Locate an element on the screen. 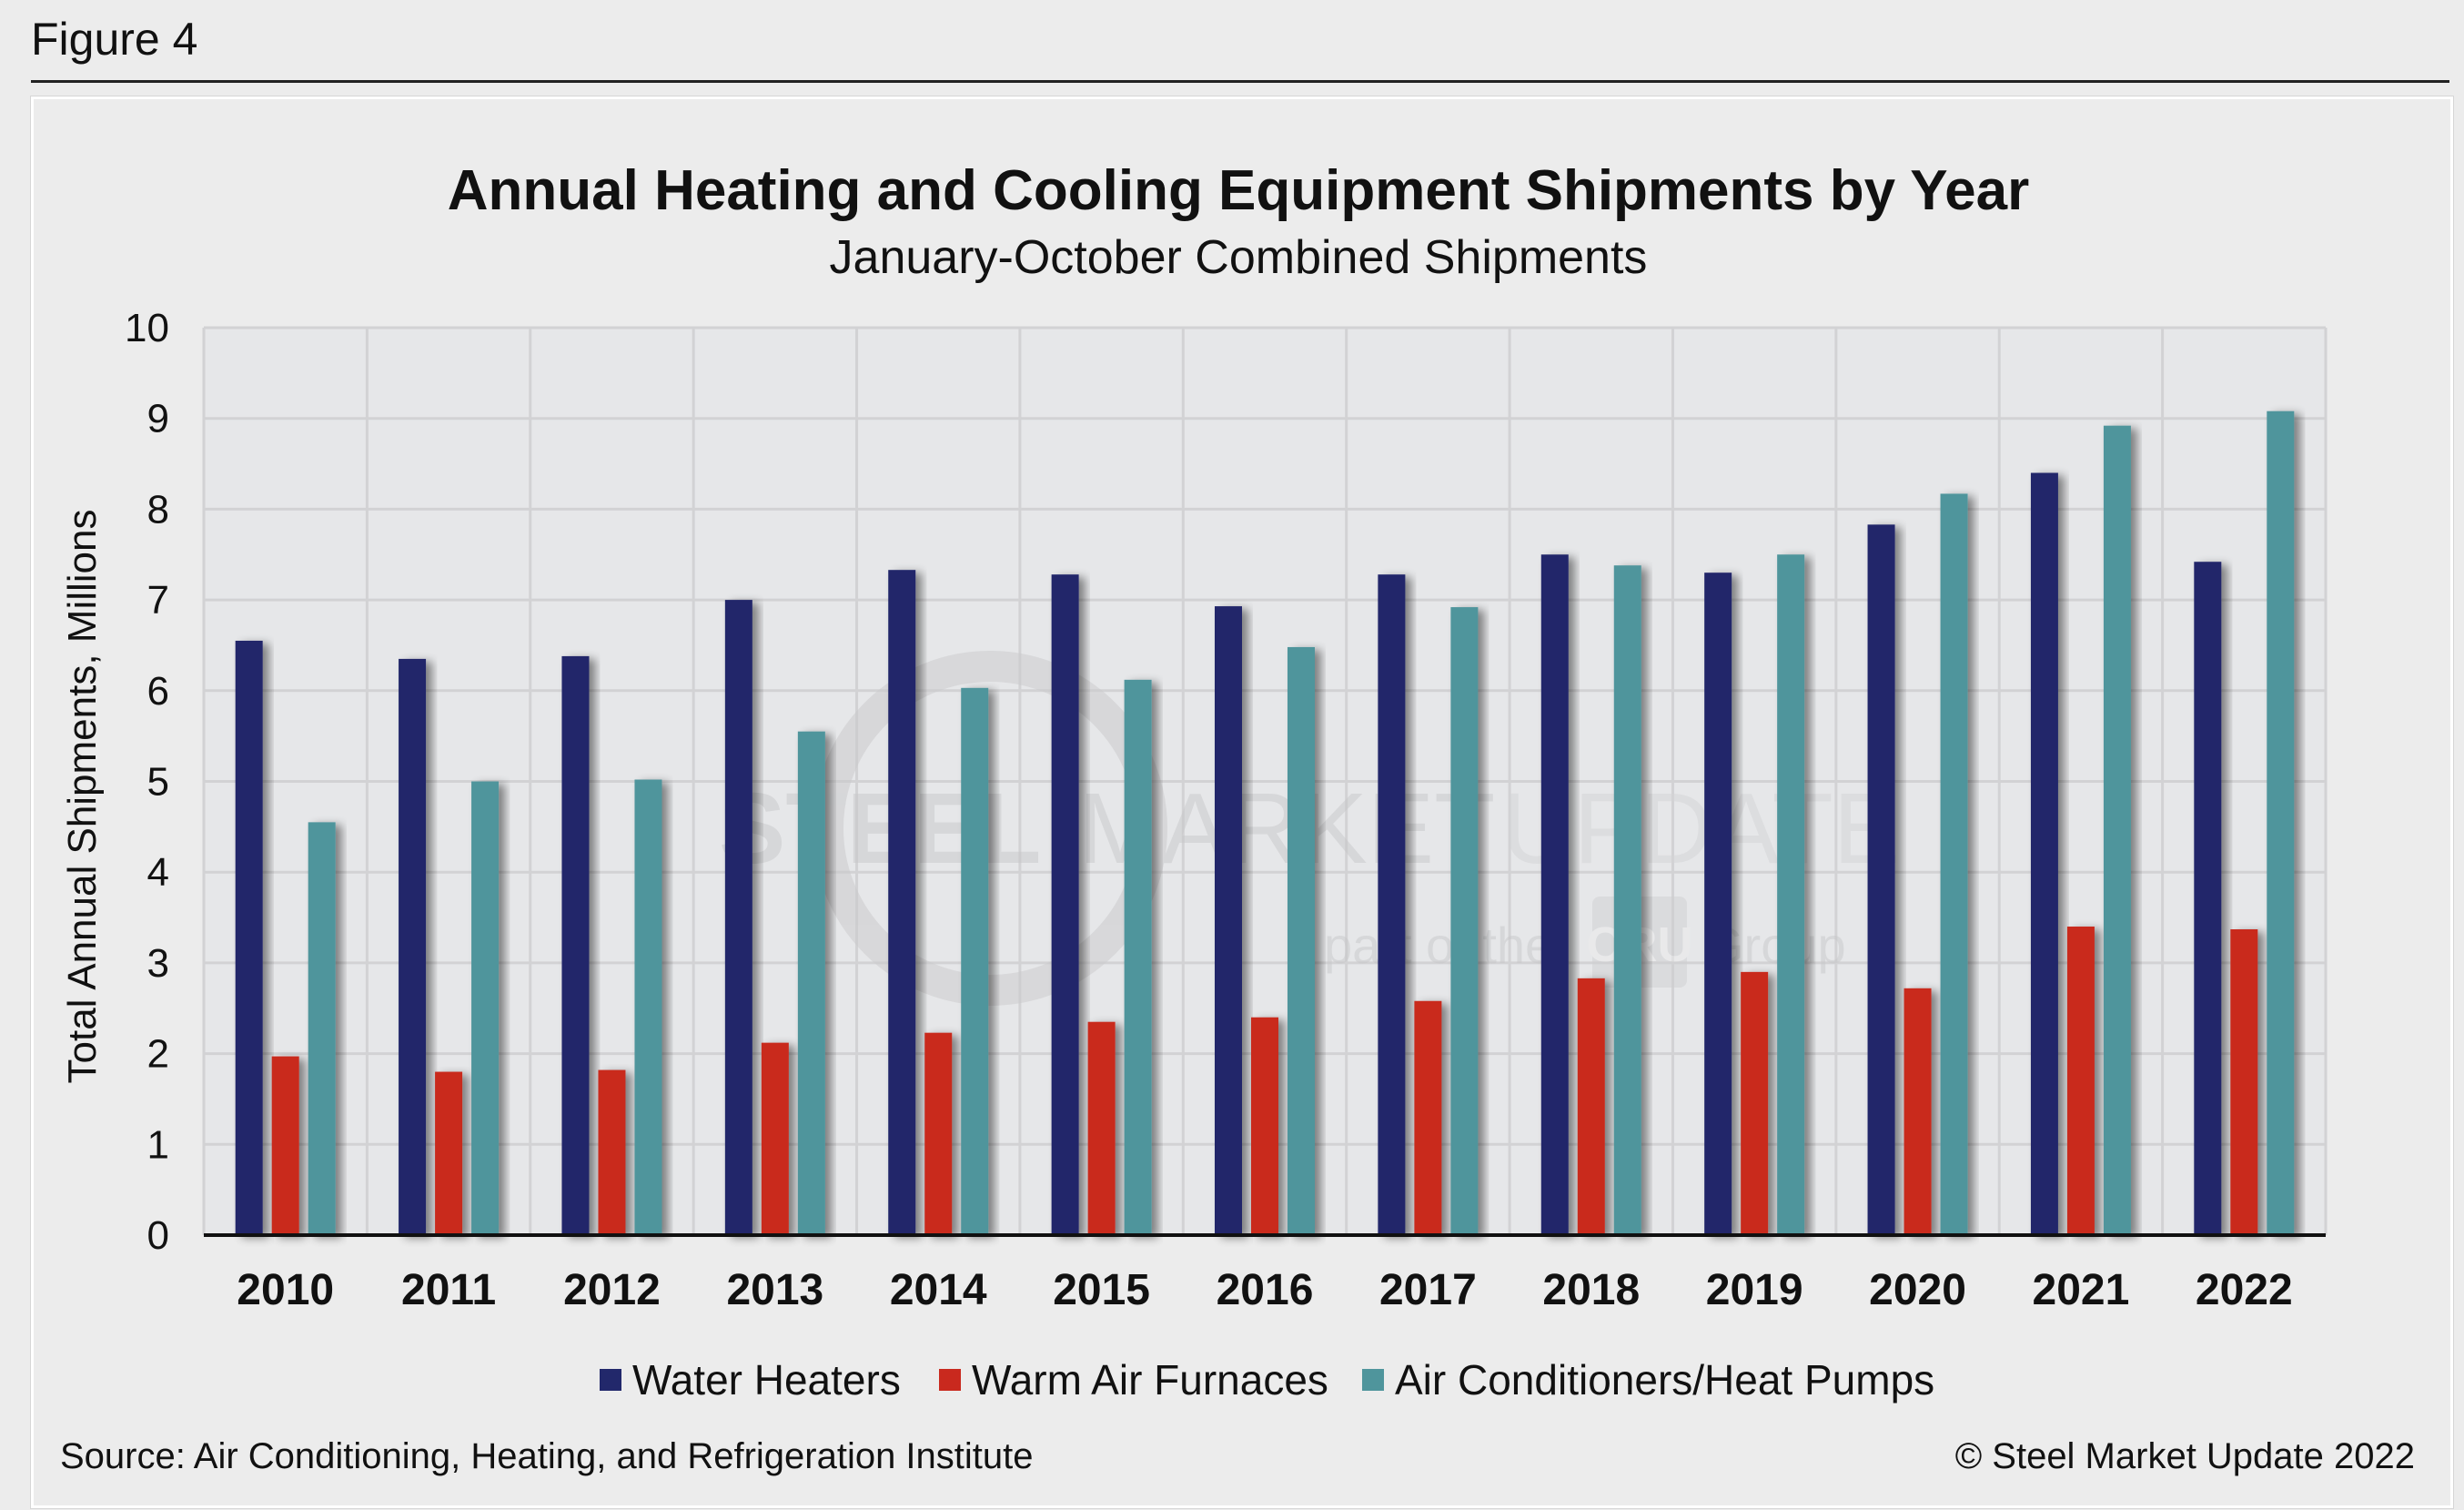 The width and height of the screenshot is (2464, 1510). y-tick-label: 8 is located at coordinates (158, 509).